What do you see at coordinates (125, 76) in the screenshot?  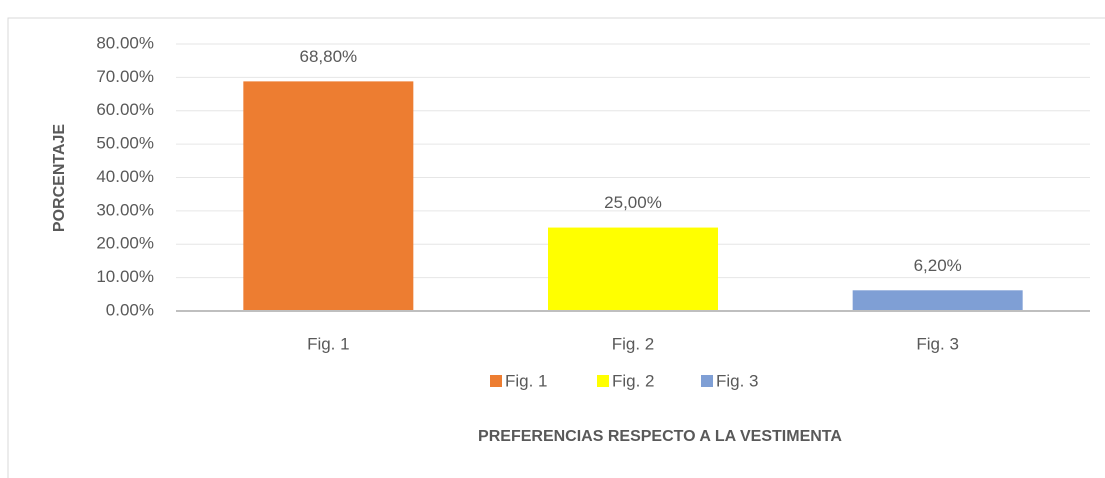 I see `y-tick-label: 70.00%` at bounding box center [125, 76].